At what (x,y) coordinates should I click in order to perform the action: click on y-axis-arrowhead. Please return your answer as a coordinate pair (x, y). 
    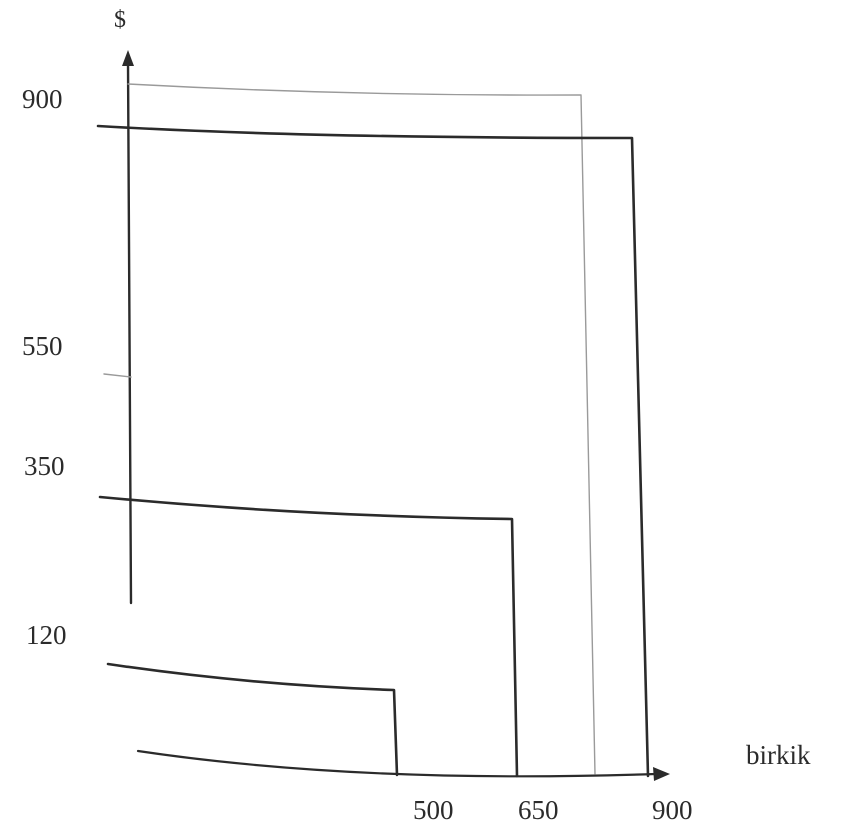
    Looking at the image, I should click on (128, 58).